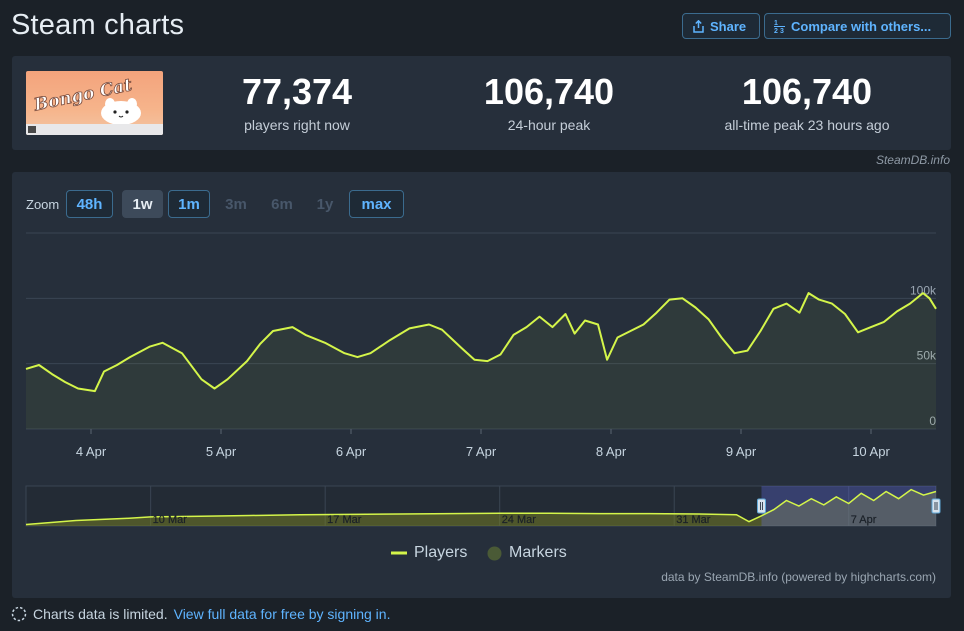  What do you see at coordinates (923, 290) in the screenshot?
I see `y-tick-label: 100k` at bounding box center [923, 290].